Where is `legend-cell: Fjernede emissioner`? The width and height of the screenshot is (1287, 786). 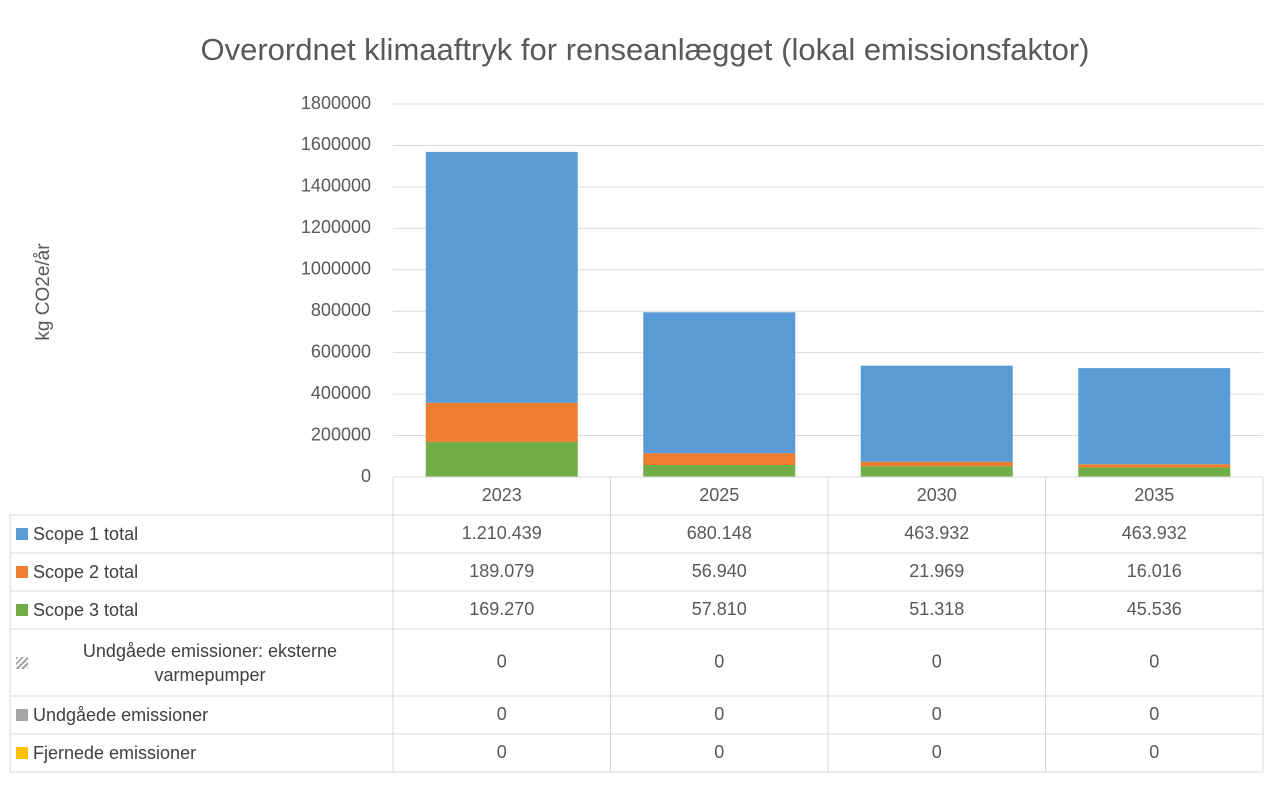
legend-cell: Fjernede emissioner is located at coordinates (201, 753).